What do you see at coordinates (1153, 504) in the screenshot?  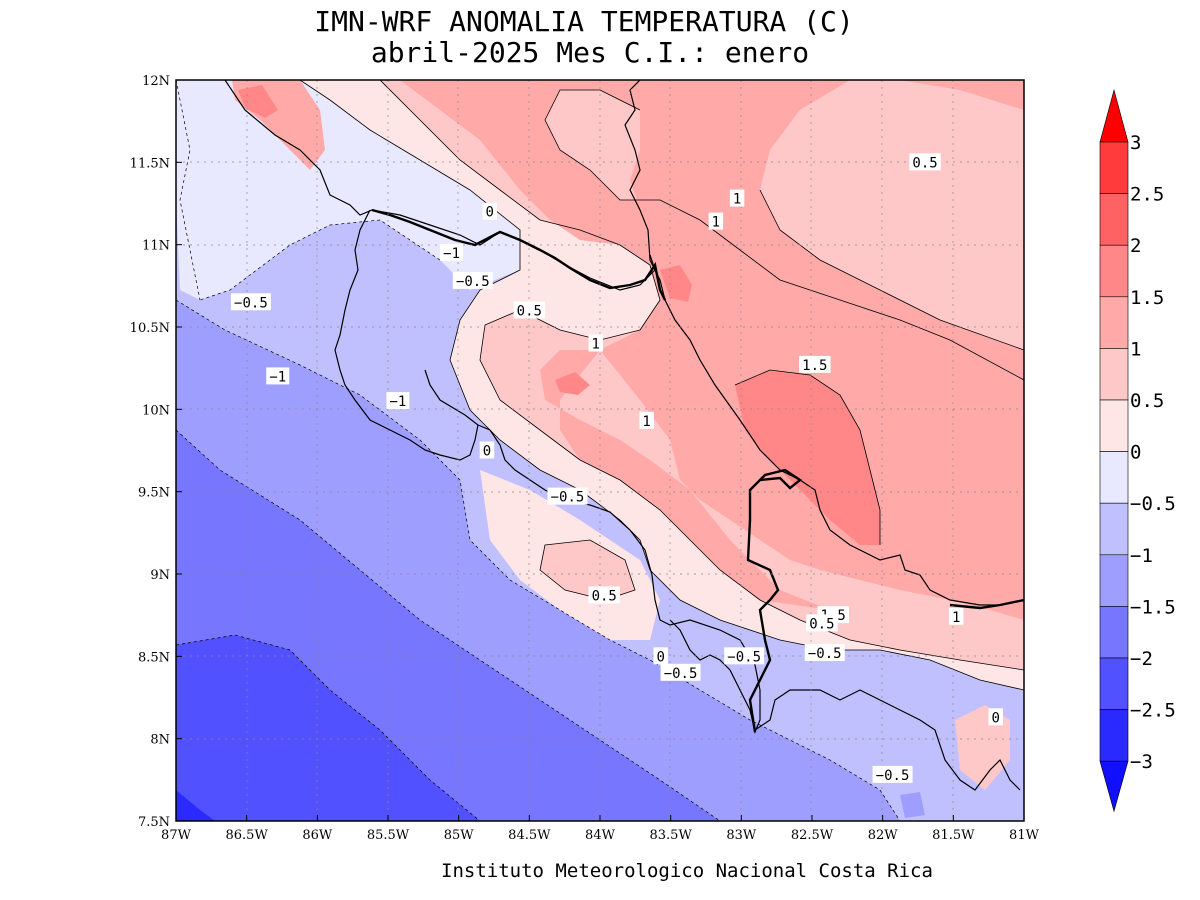 I see `colorbar-level-label: −0.5` at bounding box center [1153, 504].